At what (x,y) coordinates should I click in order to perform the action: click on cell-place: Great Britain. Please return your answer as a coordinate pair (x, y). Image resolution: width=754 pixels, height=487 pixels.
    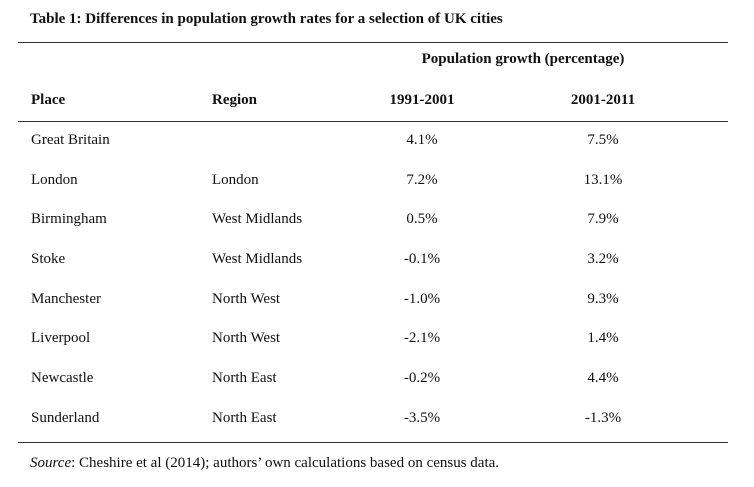
    Looking at the image, I should click on (70, 140).